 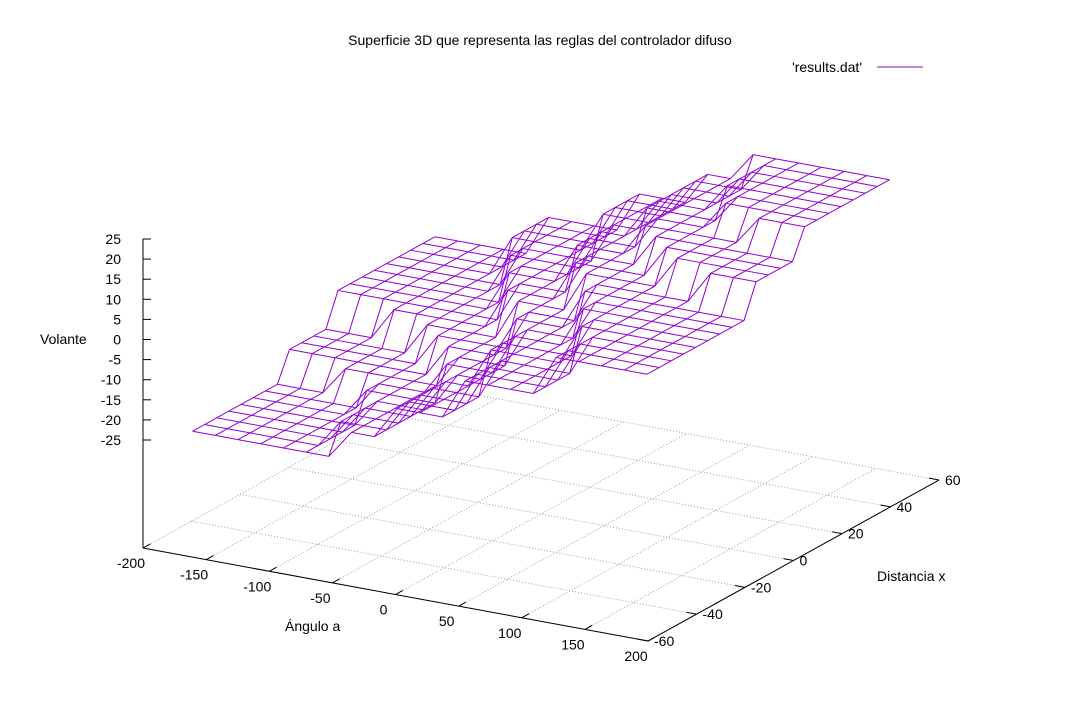 I want to click on x-tick-label: -50, so click(x=320, y=598).